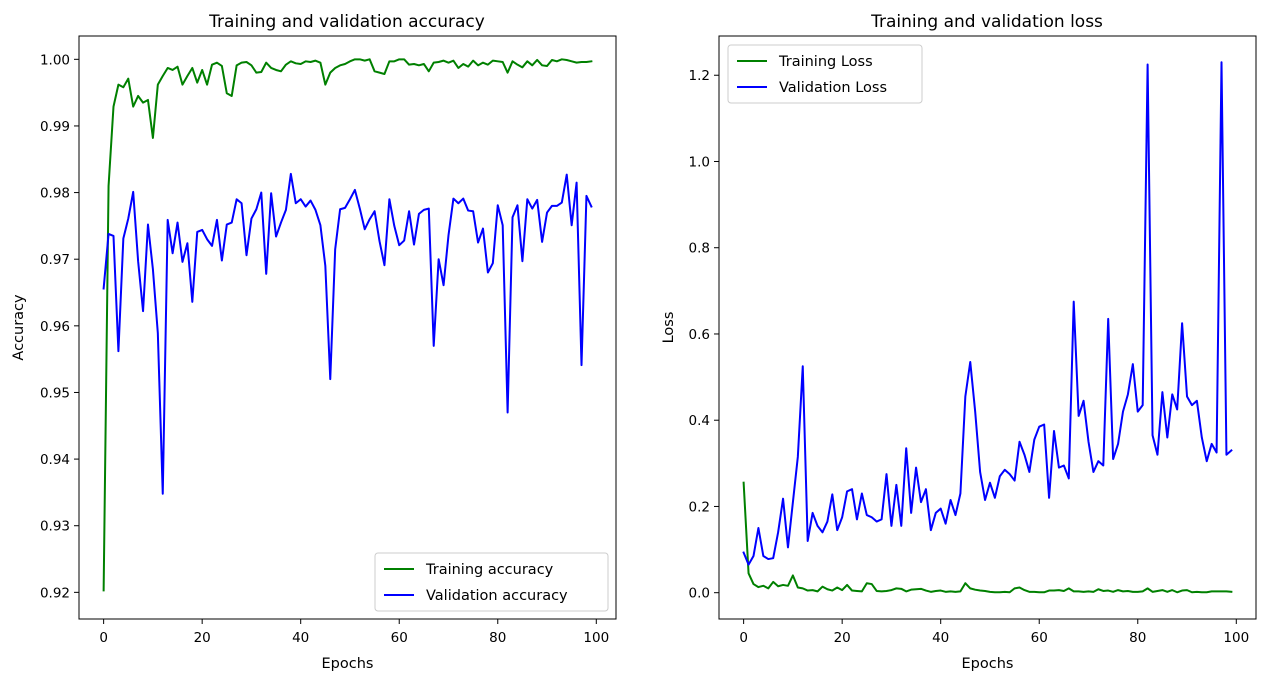 The width and height of the screenshot is (1261, 681). I want to click on y-tick-label: 0.2, so click(699, 507).